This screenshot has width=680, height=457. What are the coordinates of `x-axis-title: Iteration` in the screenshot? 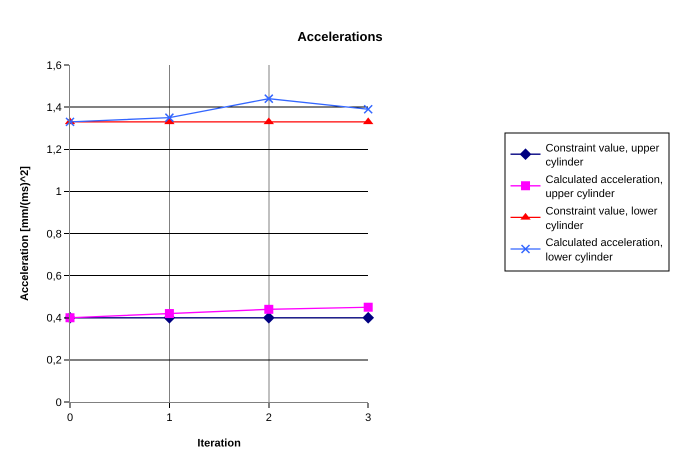 It's located at (219, 443).